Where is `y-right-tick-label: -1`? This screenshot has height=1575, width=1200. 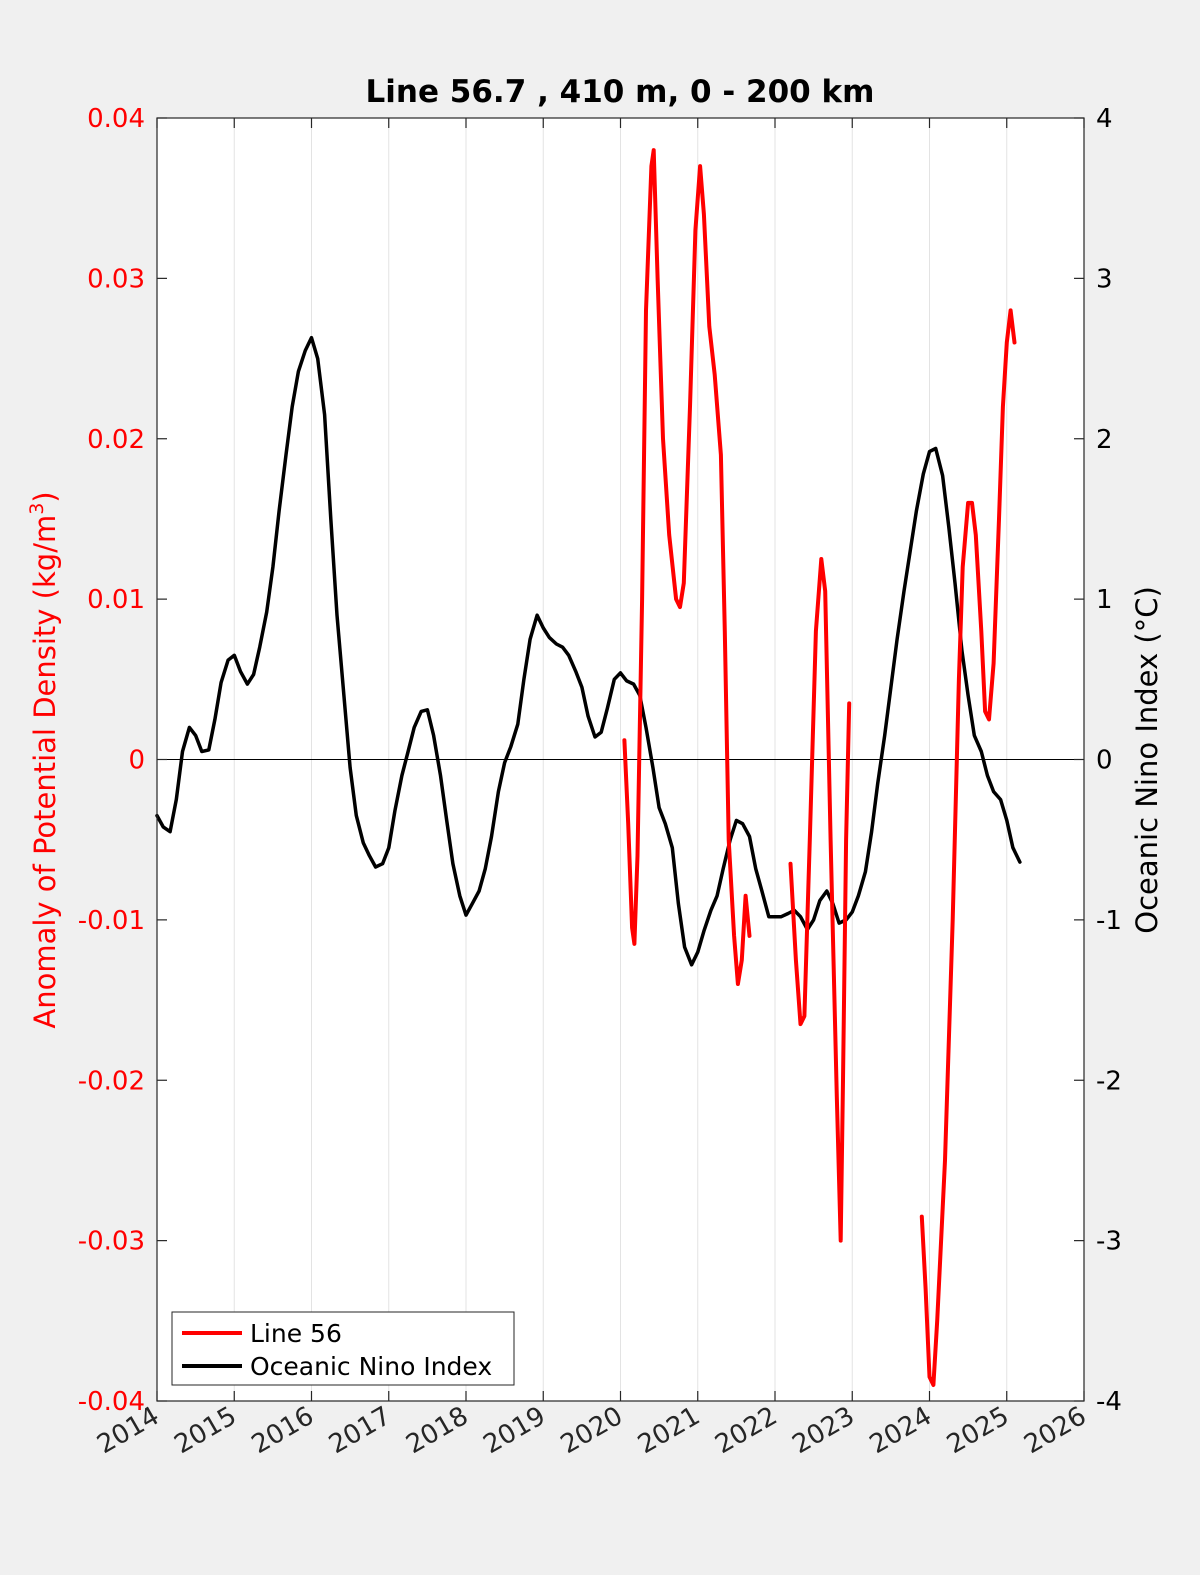 y-right-tick-label: -1 is located at coordinates (1109, 921).